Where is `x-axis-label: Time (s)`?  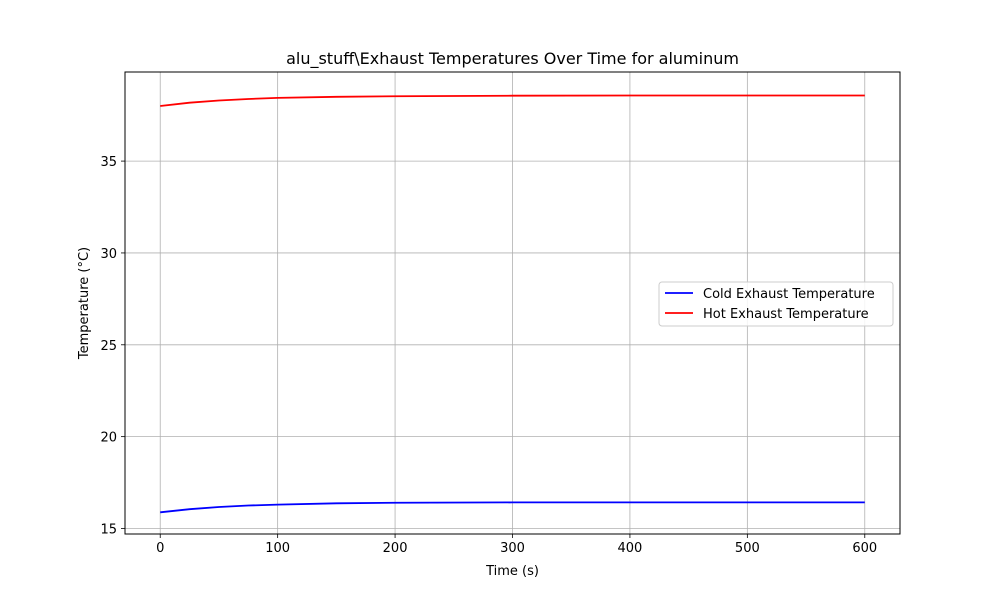 x-axis-label: Time (s) is located at coordinates (512, 571).